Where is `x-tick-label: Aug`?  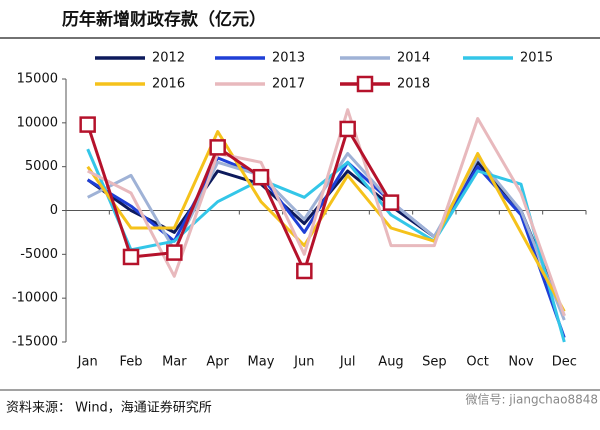 x-tick-label: Aug is located at coordinates (390, 362).